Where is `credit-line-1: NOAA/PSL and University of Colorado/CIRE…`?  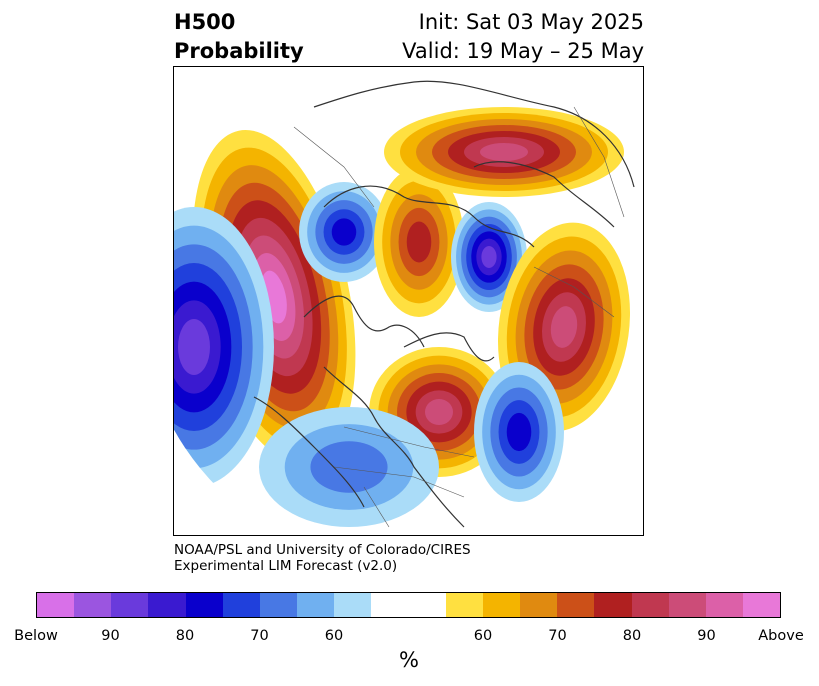 credit-line-1: NOAA/PSL and University of Colorado/CIRE… is located at coordinates (322, 550).